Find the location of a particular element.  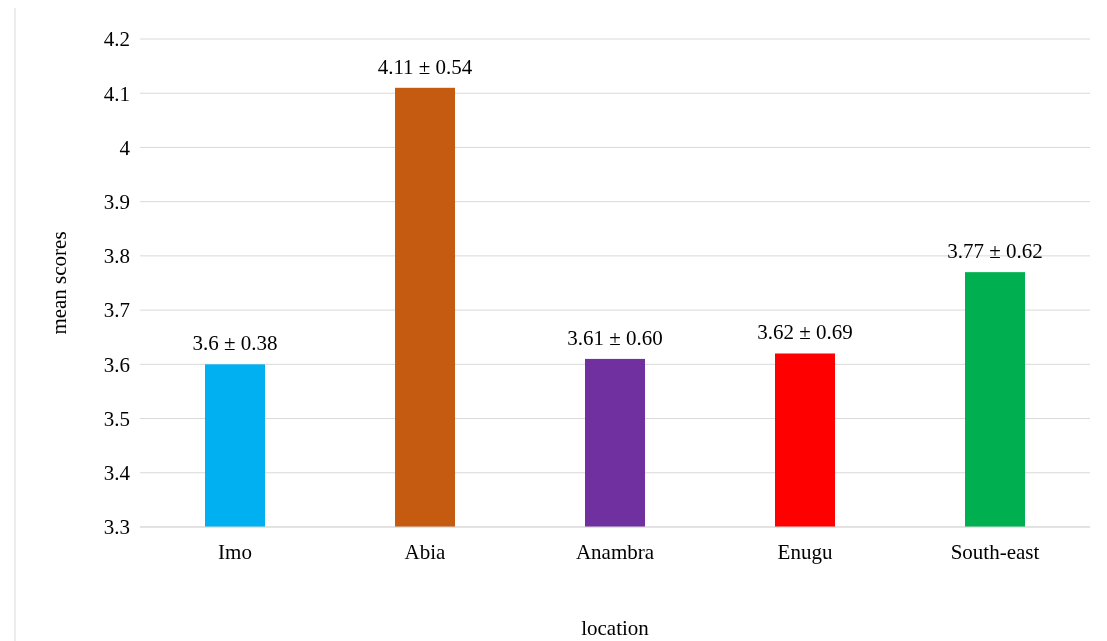

y-axis-title: mean scores is located at coordinates (59, 283).